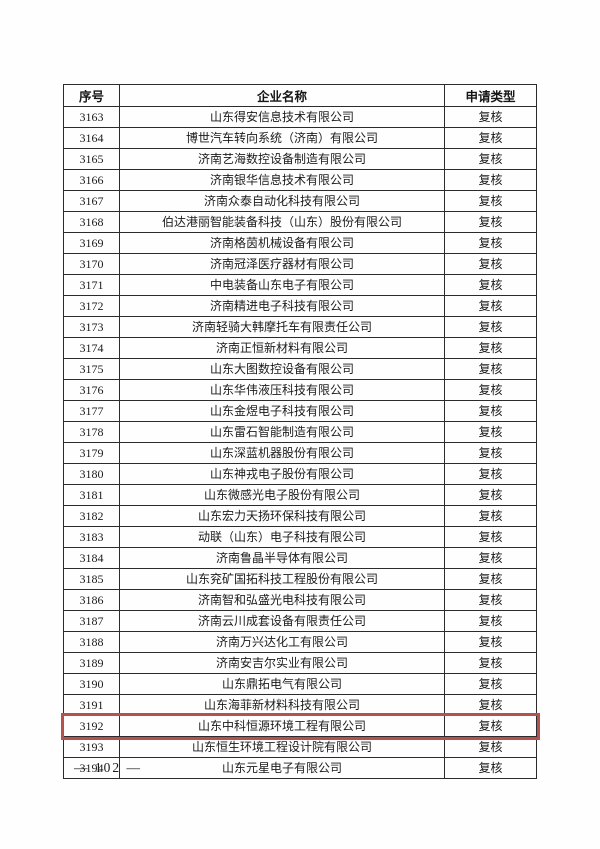 The image size is (600, 849). What do you see at coordinates (91, 390) in the screenshot?
I see `row-serial-number: 3176` at bounding box center [91, 390].